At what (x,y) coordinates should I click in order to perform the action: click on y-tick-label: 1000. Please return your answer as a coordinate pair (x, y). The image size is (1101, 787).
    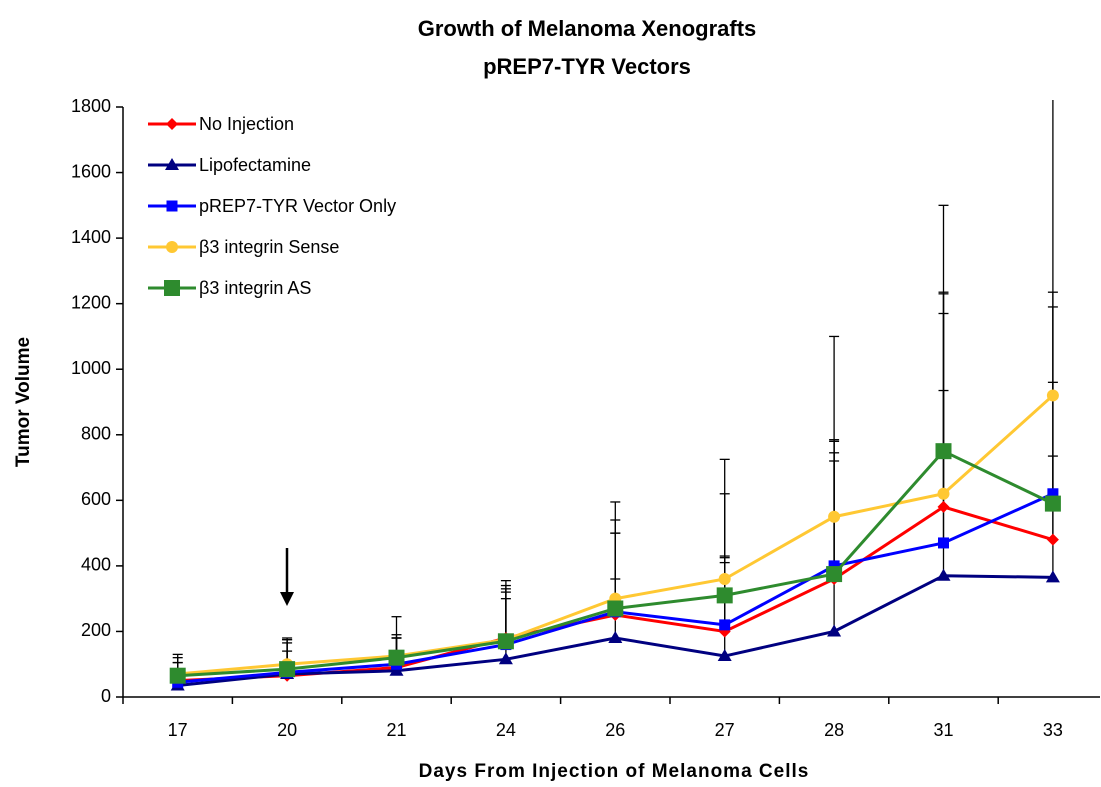
    Looking at the image, I should click on (91, 368).